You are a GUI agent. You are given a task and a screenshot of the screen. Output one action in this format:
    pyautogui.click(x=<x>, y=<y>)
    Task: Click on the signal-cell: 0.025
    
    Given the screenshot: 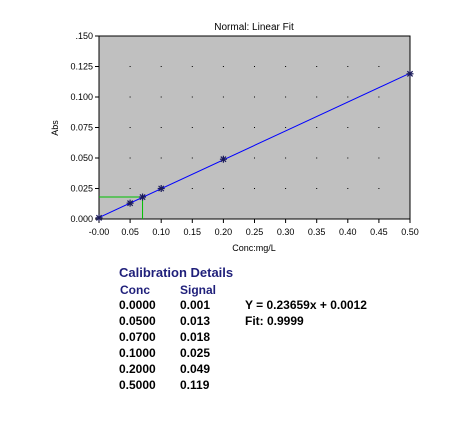 What is the action you would take?
    pyautogui.click(x=195, y=353)
    